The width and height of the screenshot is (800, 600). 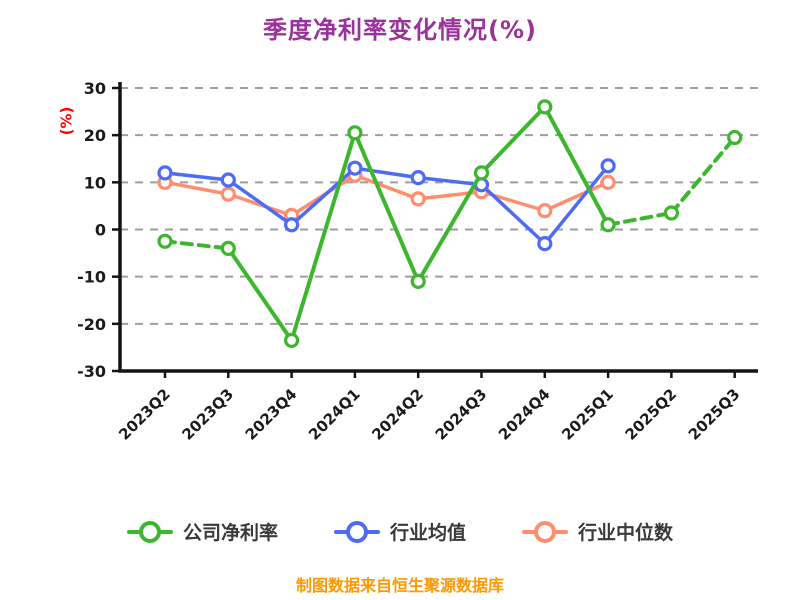 I want to click on legend-label: 行业中位数, so click(x=626, y=533).